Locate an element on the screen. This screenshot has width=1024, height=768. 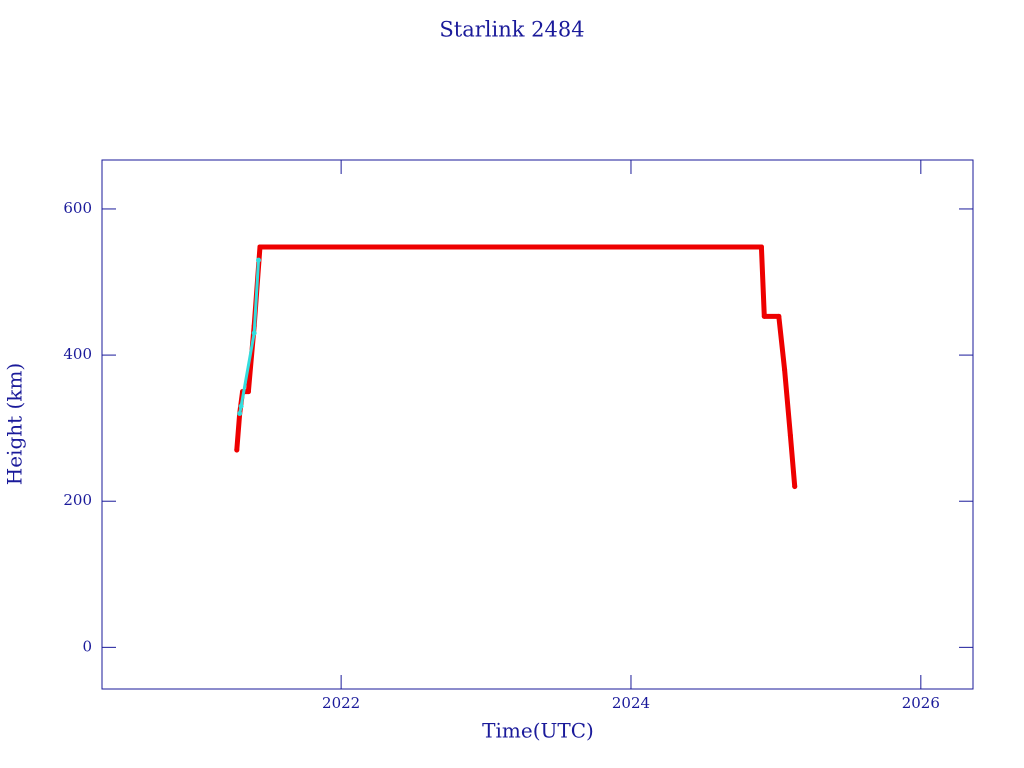
y-tick-label: 600 is located at coordinates (77, 208).